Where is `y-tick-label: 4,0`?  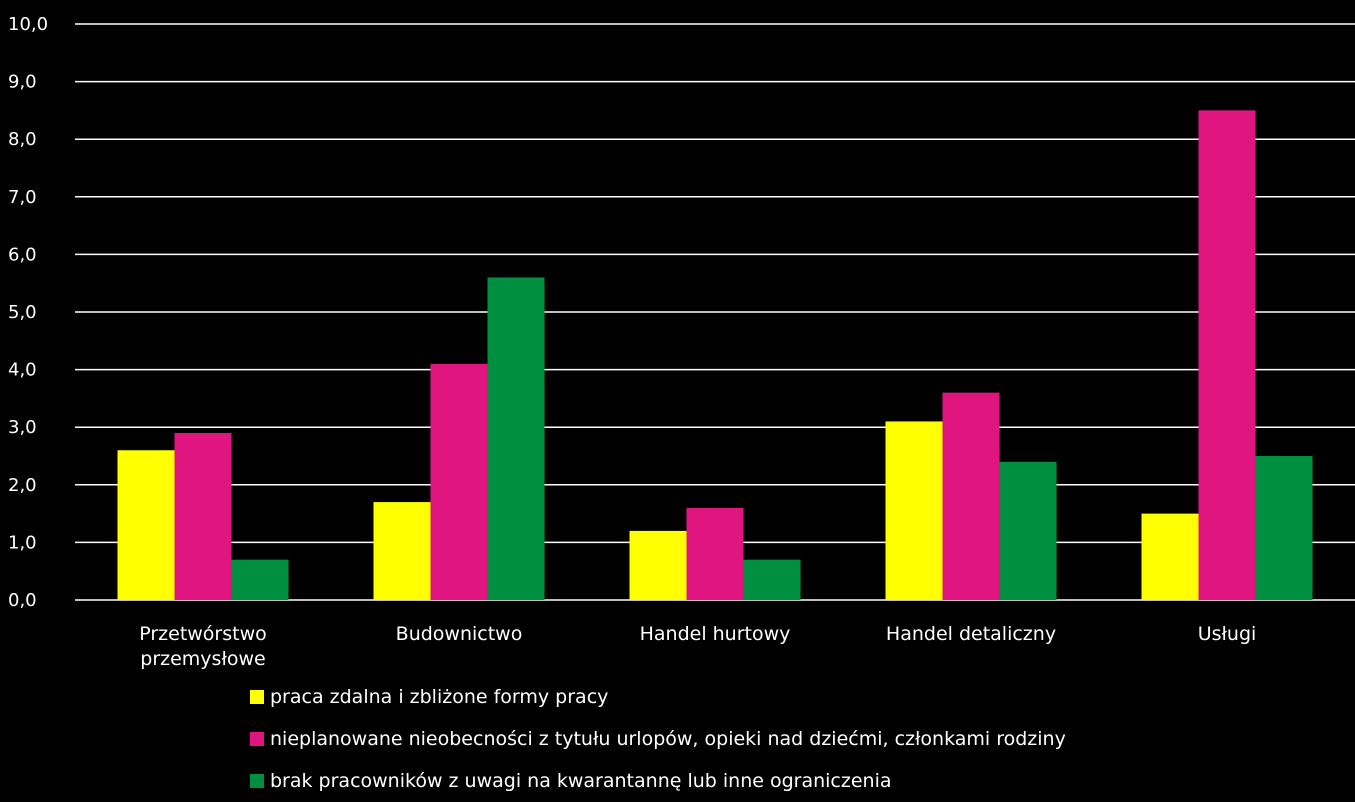
y-tick-label: 4,0 is located at coordinates (22, 370).